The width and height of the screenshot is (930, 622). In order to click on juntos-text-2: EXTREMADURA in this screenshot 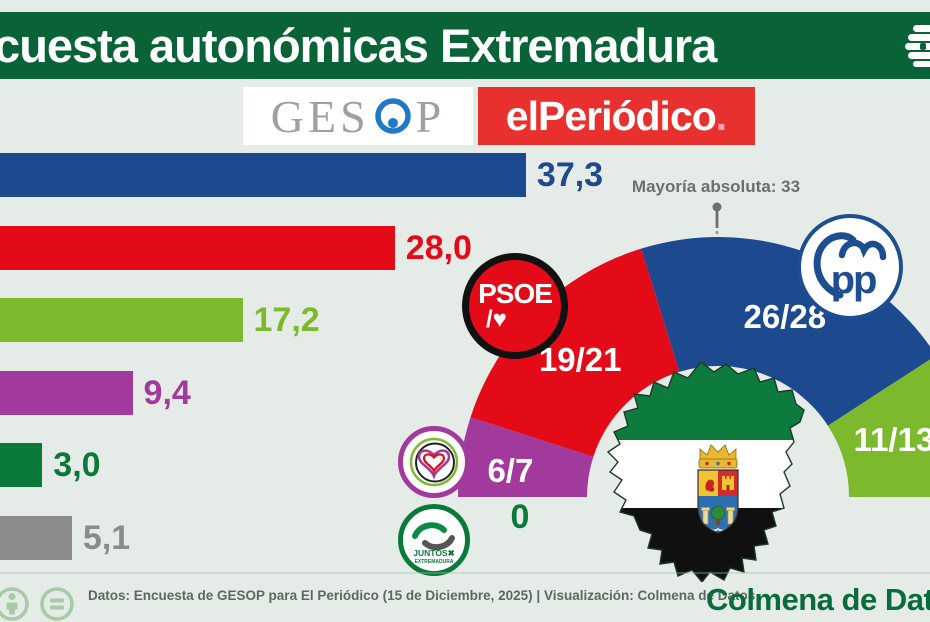, I will do `click(434, 562)`.